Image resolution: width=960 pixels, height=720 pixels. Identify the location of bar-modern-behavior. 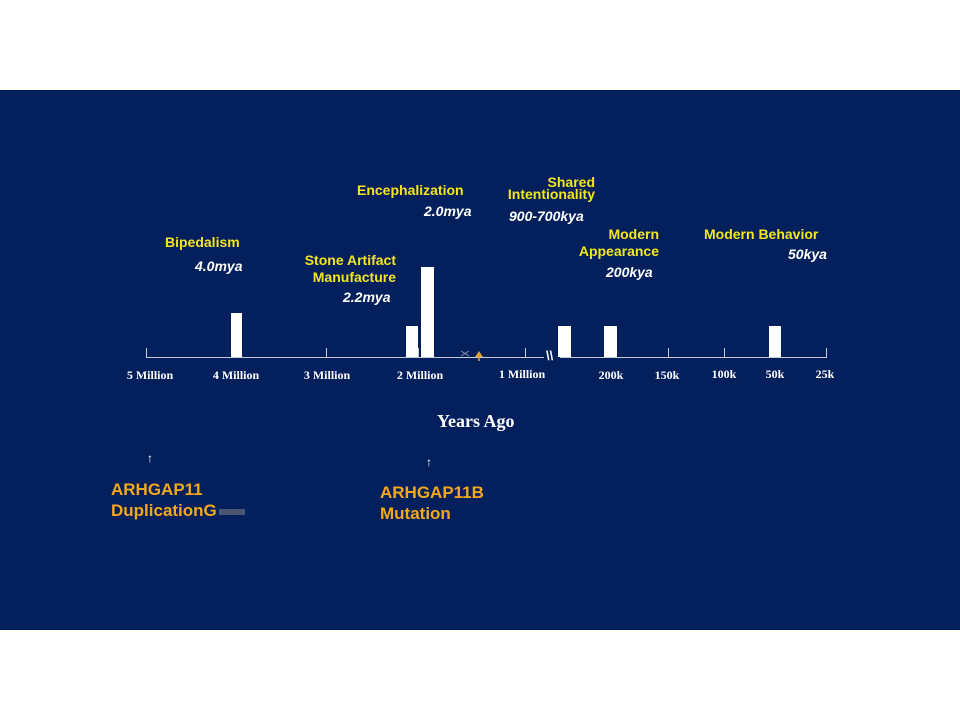
(775, 341).